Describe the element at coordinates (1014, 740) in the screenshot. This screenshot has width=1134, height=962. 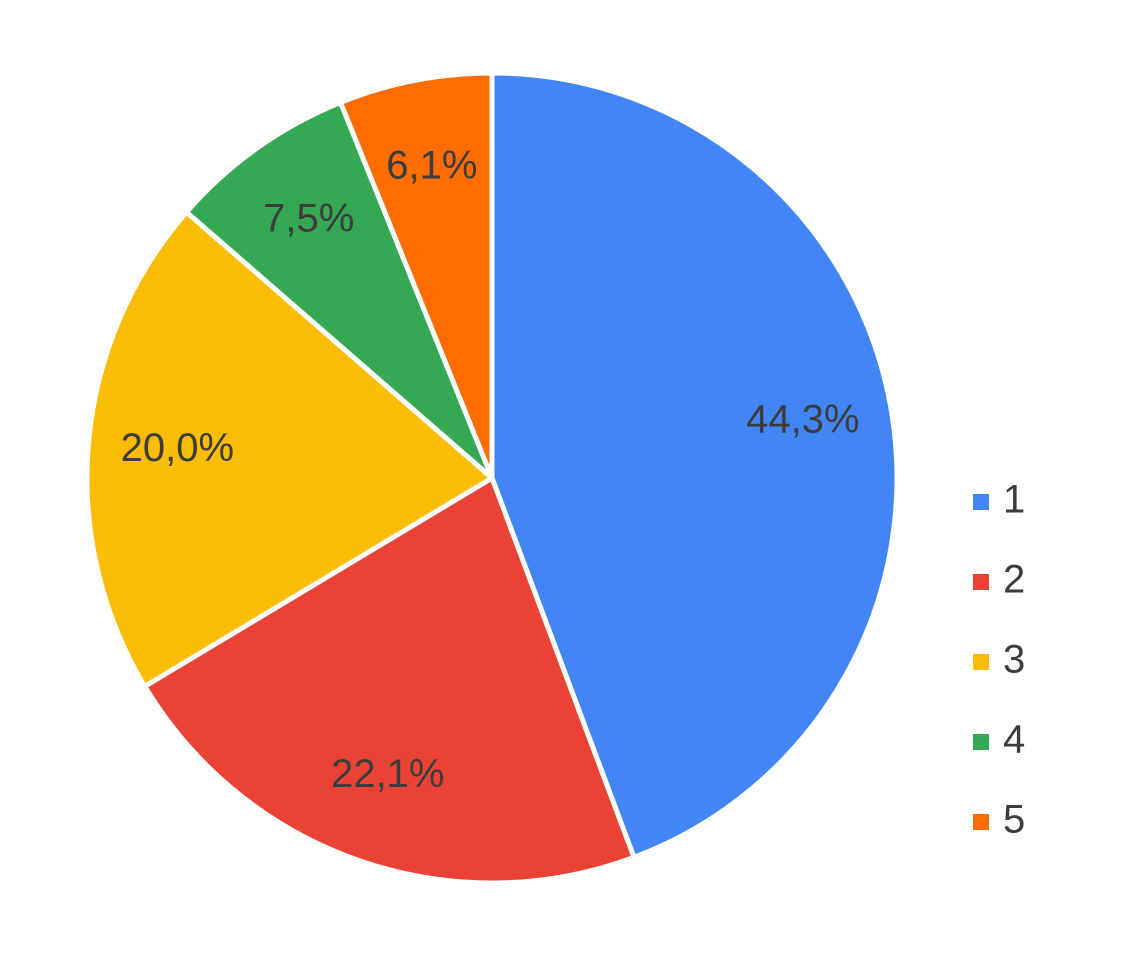
I see `legend-label: 4` at that location.